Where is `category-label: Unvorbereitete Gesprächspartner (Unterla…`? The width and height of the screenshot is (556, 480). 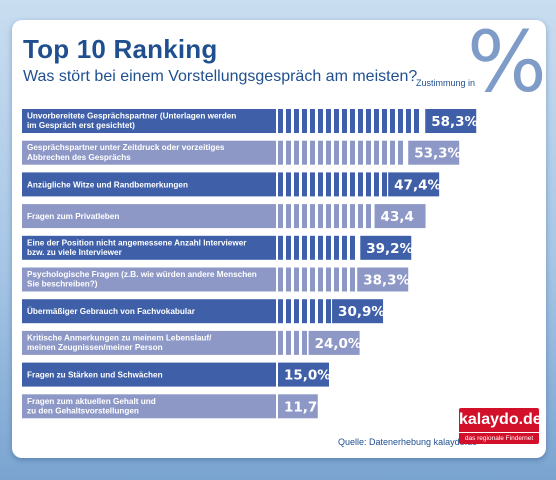
category-label: Unvorbereitete Gesprächspartner (Unterla… is located at coordinates (131, 121).